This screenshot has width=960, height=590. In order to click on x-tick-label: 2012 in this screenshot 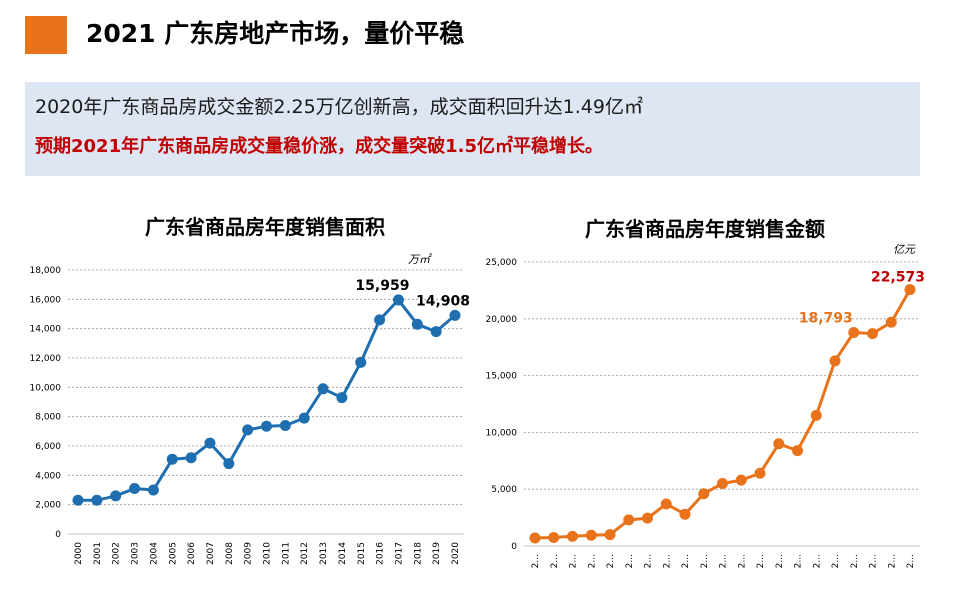, I will do `click(305, 553)`.